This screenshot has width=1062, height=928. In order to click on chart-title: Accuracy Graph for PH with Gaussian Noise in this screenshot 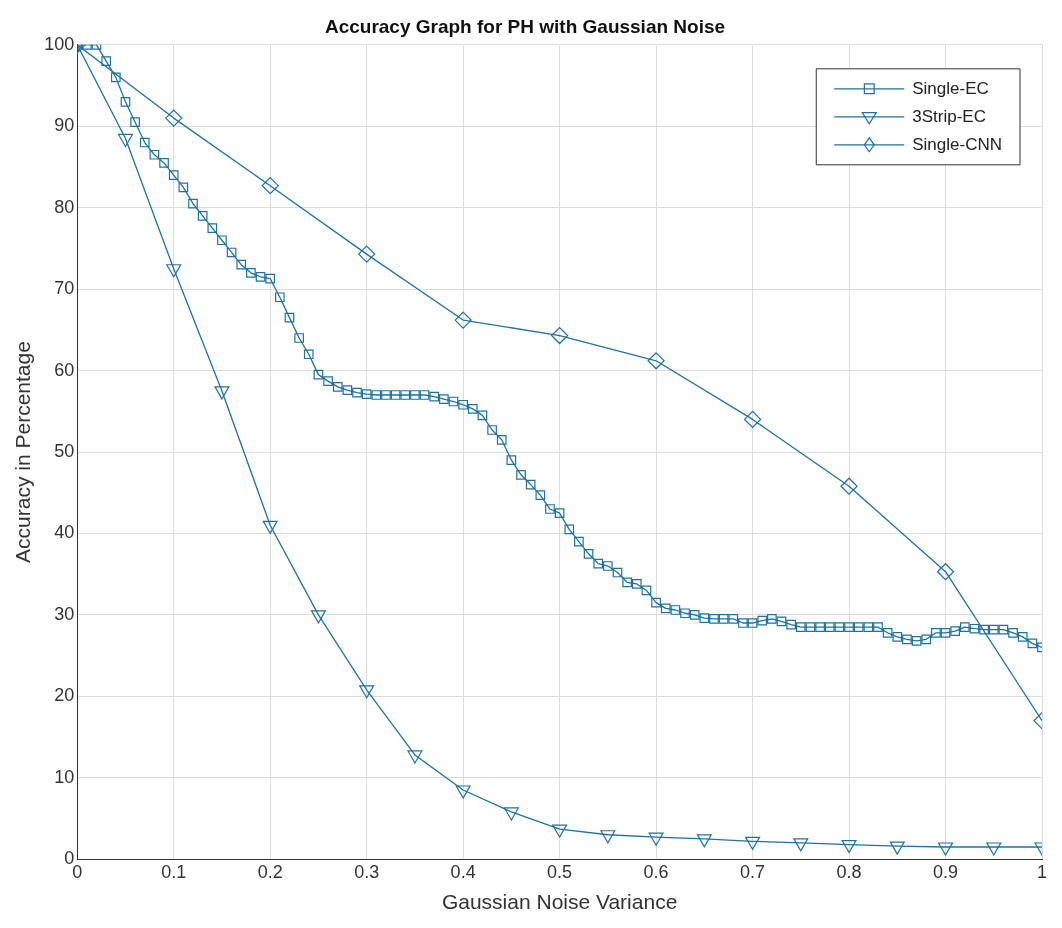, I will do `click(525, 26)`.